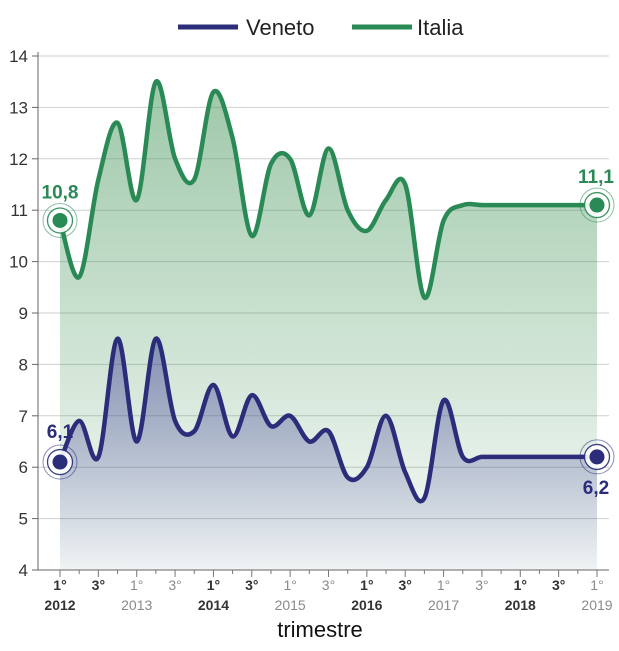 This screenshot has width=619, height=651. What do you see at coordinates (597, 205) in the screenshot?
I see `marker-italia-end` at bounding box center [597, 205].